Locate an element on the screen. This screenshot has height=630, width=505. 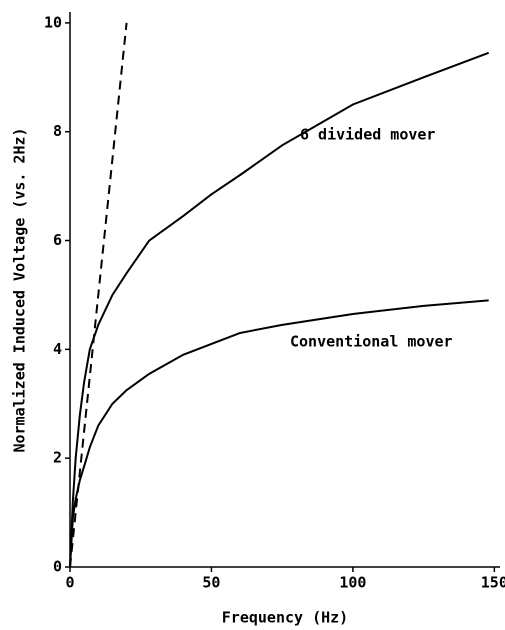
y-tick-label: 4 is located at coordinates (57, 349).